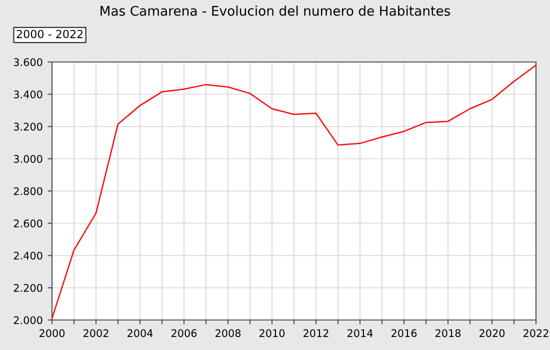  I want to click on x-tick-label: 2018, so click(448, 333).